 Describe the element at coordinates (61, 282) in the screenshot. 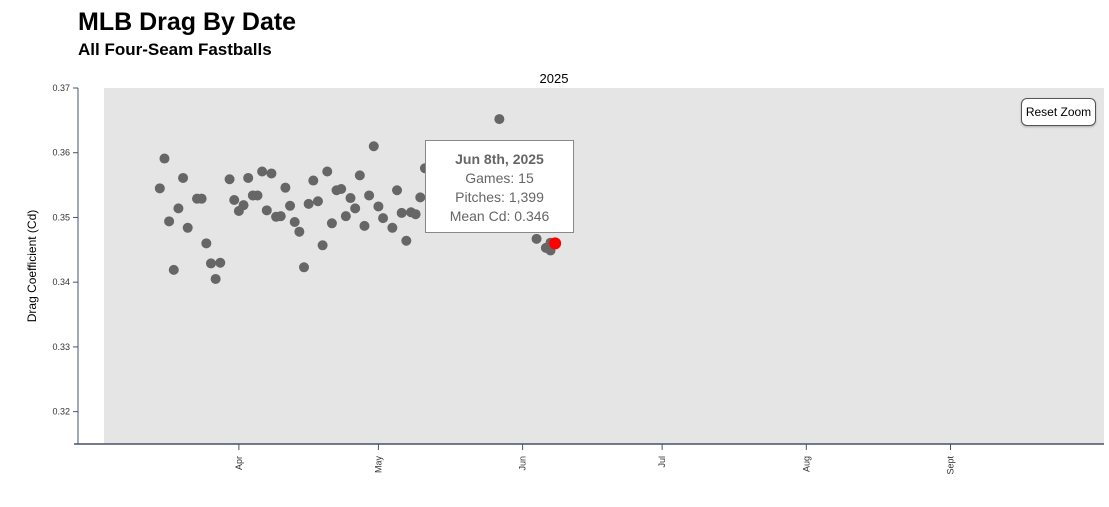

I see `y-tick-label: 0.34` at that location.